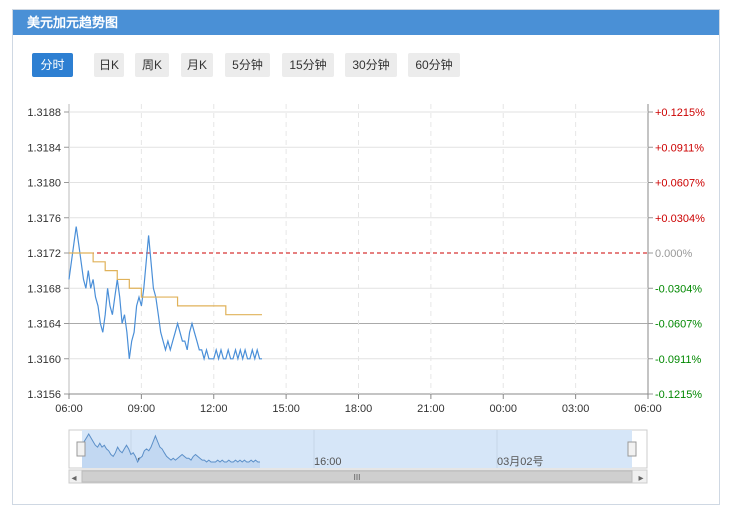 The height and width of the screenshot is (513, 738). Describe the element at coordinates (640, 478) in the screenshot. I see `scroll-right-arrow: ▸` at that location.